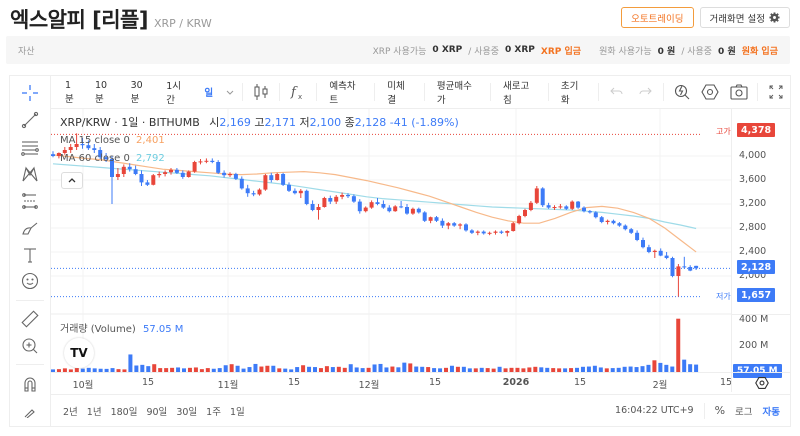 The height and width of the screenshot is (436, 800). What do you see at coordinates (342, 93) in the screenshot?
I see `predict-chart-button: 예측차트` at bounding box center [342, 93].